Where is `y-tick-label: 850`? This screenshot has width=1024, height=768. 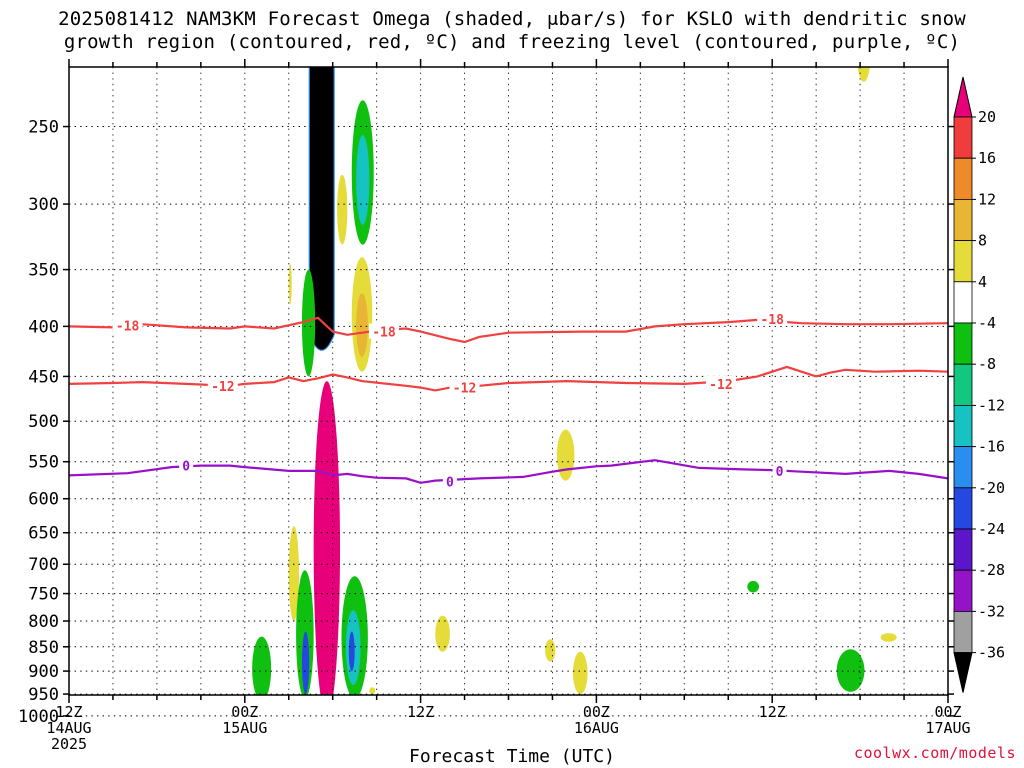
y-tick-label: 850 is located at coordinates (43, 648).